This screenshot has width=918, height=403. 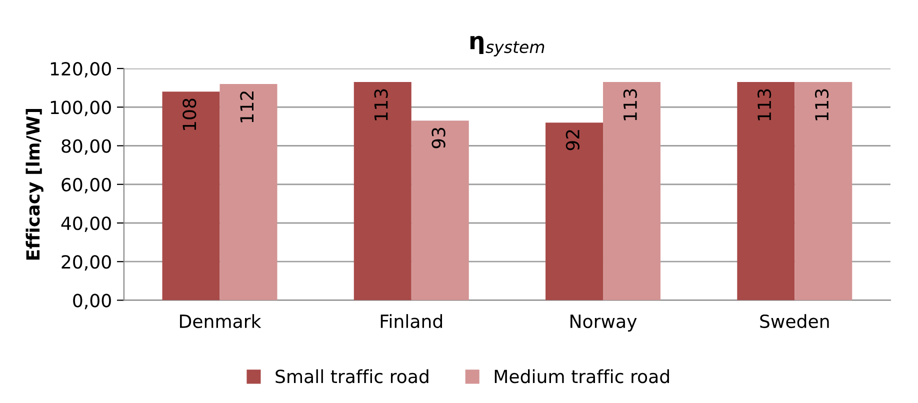 I want to click on x-tick-label: Sweden, so click(x=794, y=321).